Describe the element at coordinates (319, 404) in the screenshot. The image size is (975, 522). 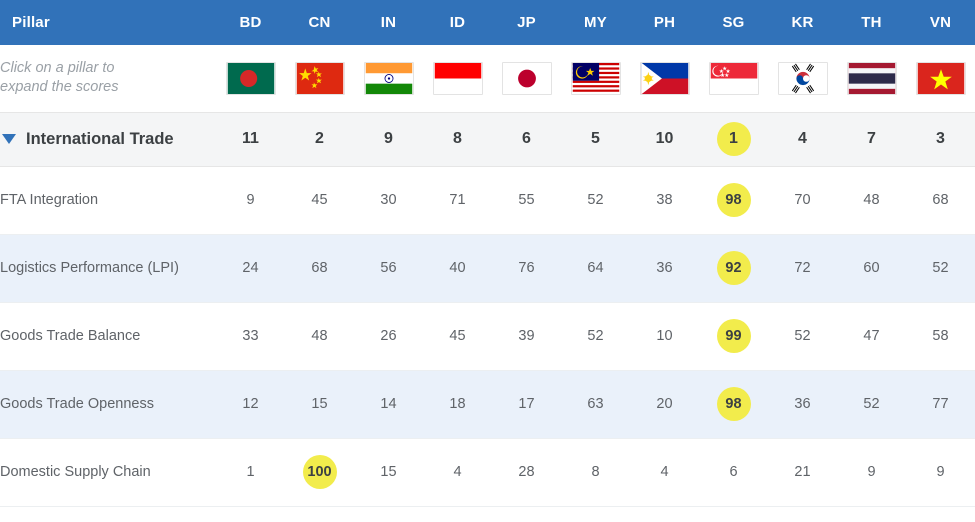
I see `indicator-value-cn: 15` at that location.